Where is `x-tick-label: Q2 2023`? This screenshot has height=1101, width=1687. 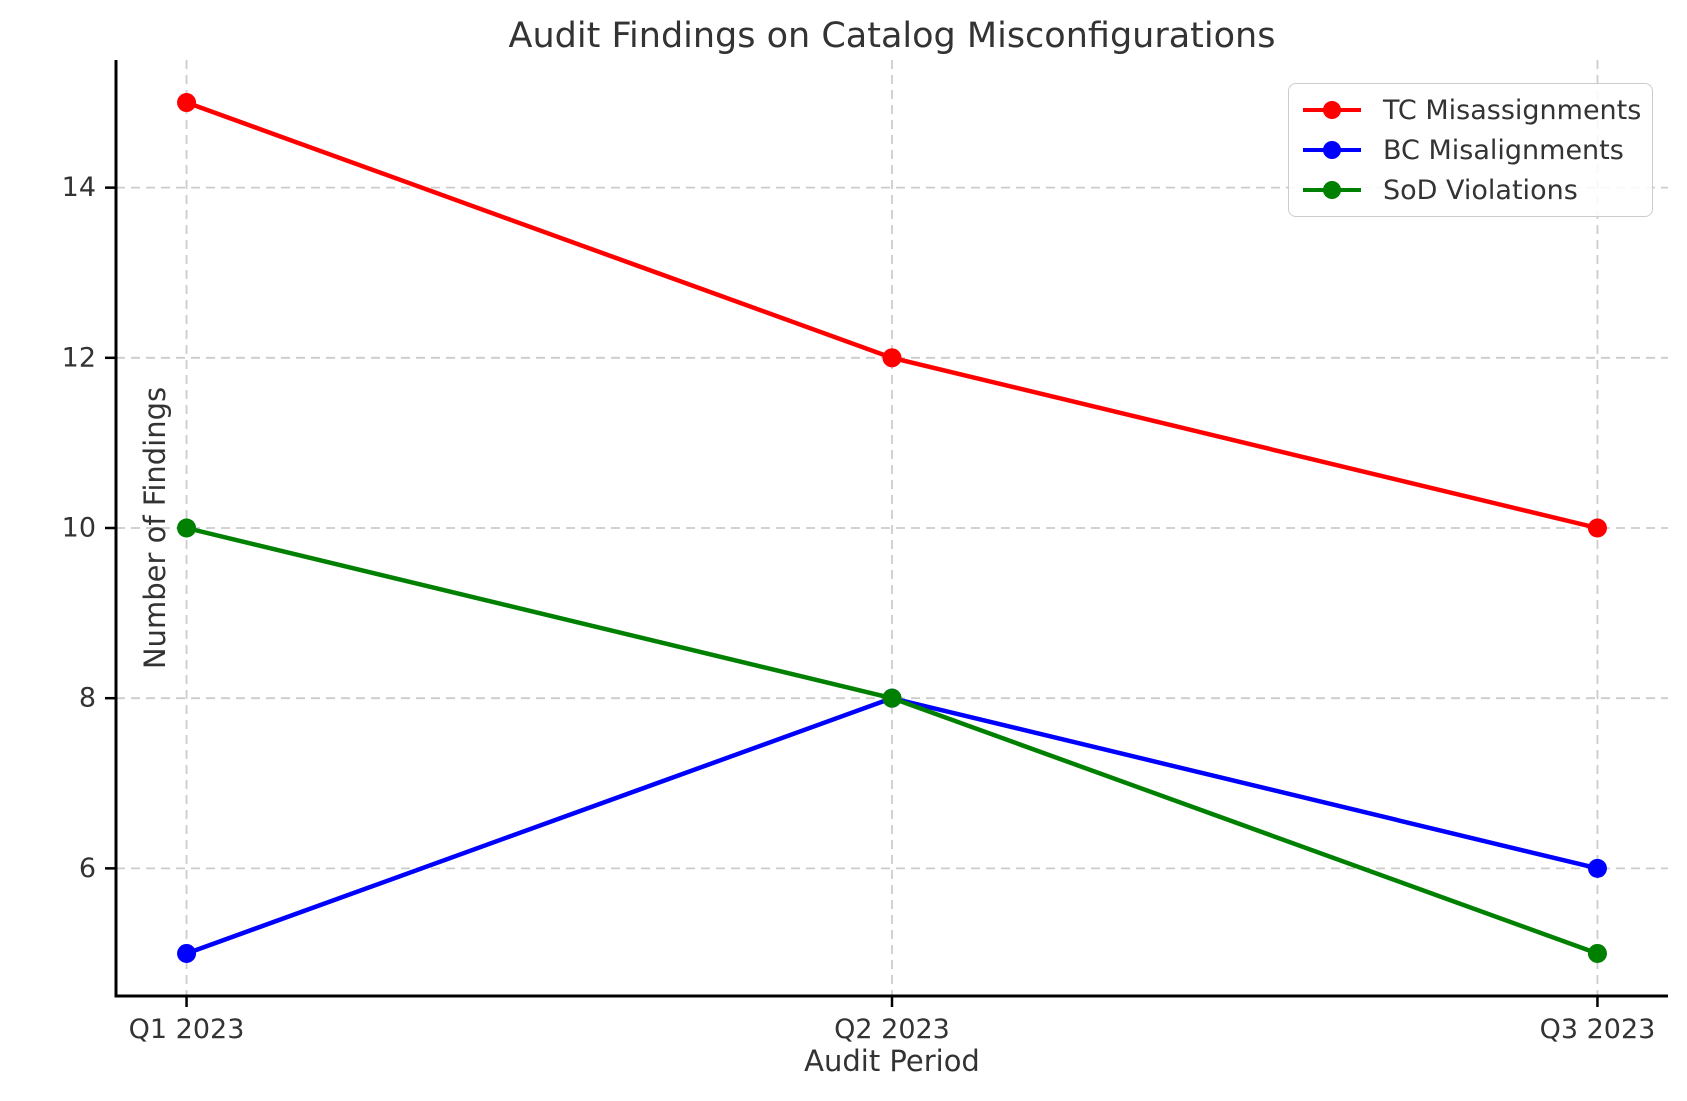 x-tick-label: Q2 2023 is located at coordinates (892, 1029).